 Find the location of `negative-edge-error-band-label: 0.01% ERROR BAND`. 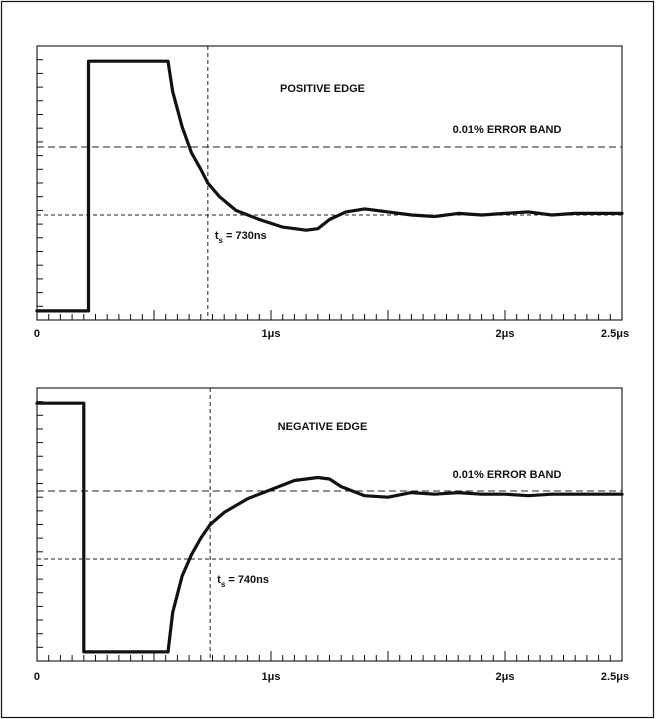

negative-edge-error-band-label: 0.01% ERROR BAND is located at coordinates (507, 475).